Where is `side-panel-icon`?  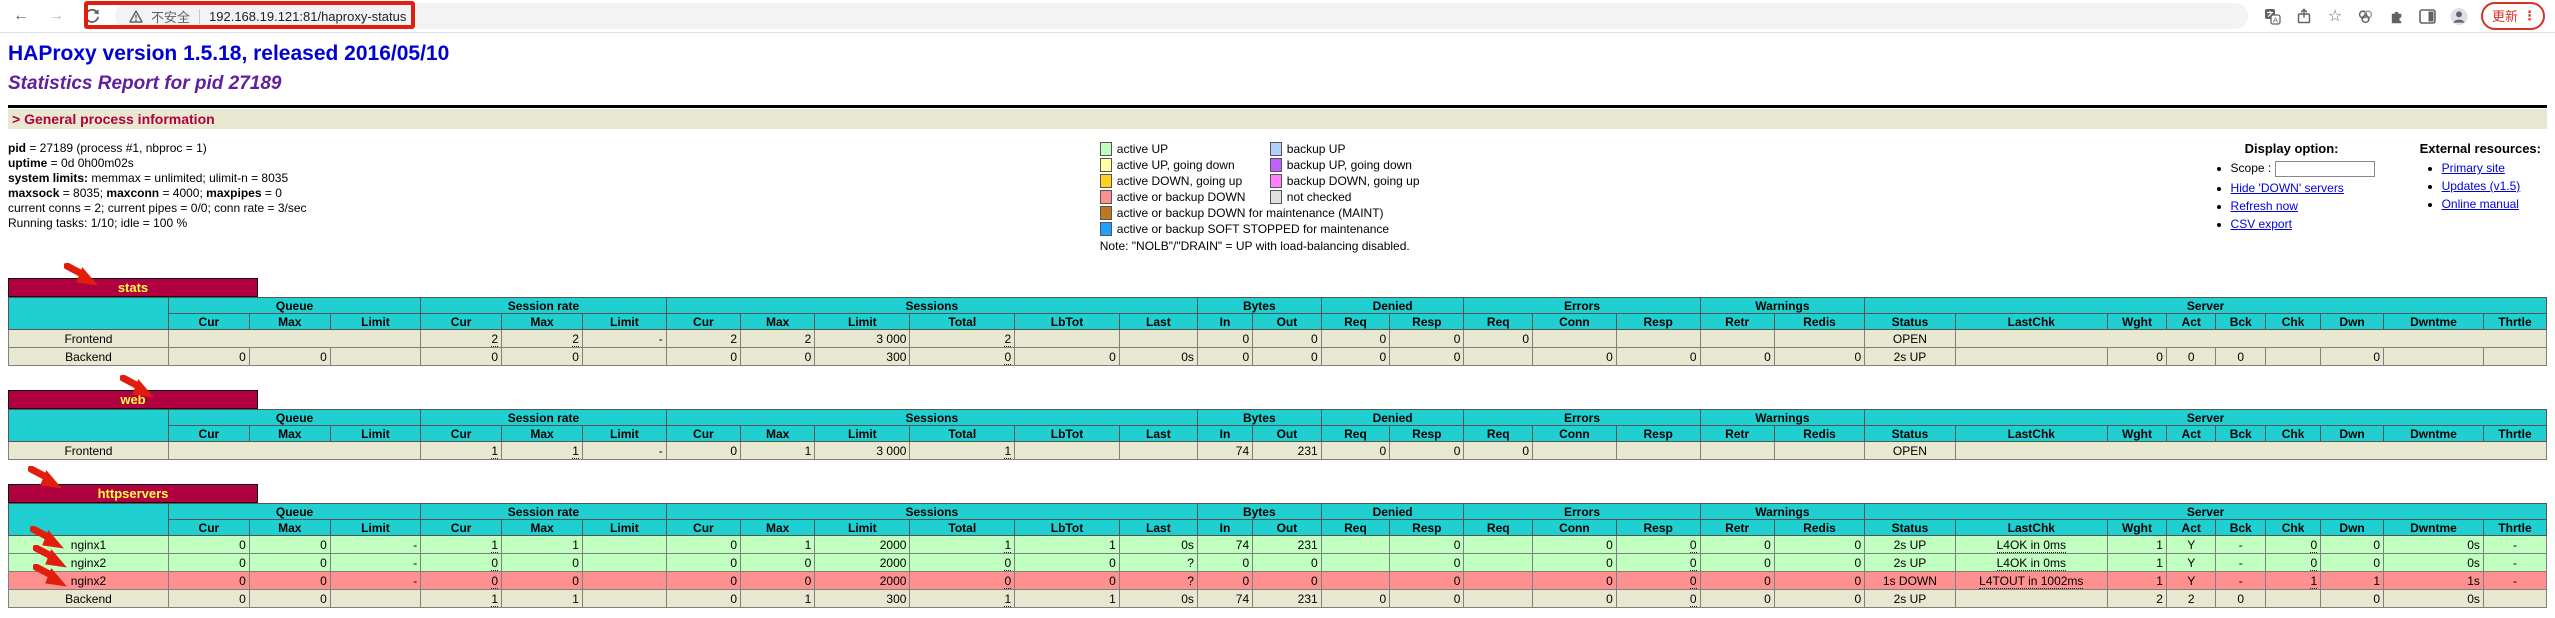
side-panel-icon is located at coordinates (2428, 16).